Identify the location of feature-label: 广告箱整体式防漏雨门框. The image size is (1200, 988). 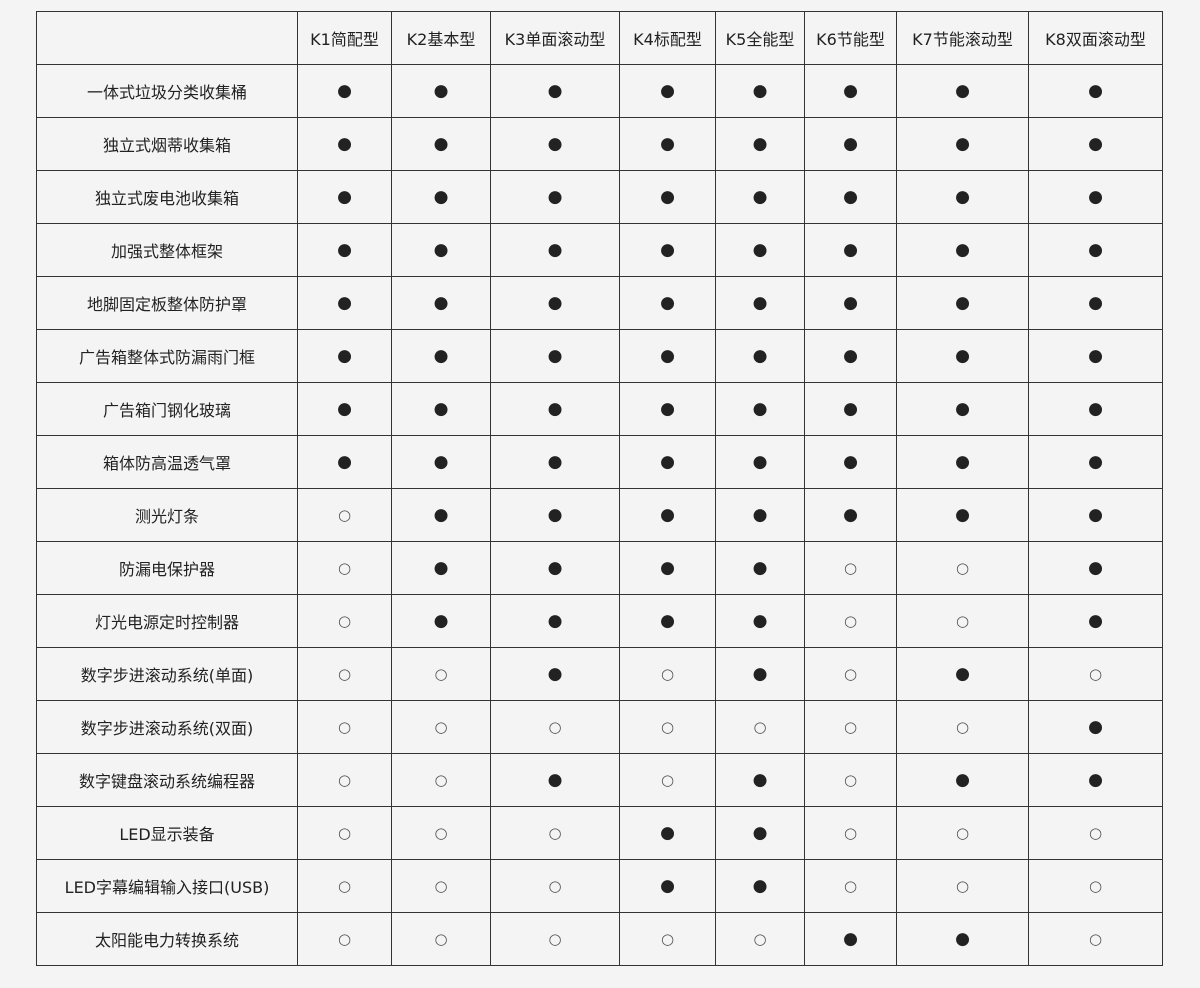
(167, 356).